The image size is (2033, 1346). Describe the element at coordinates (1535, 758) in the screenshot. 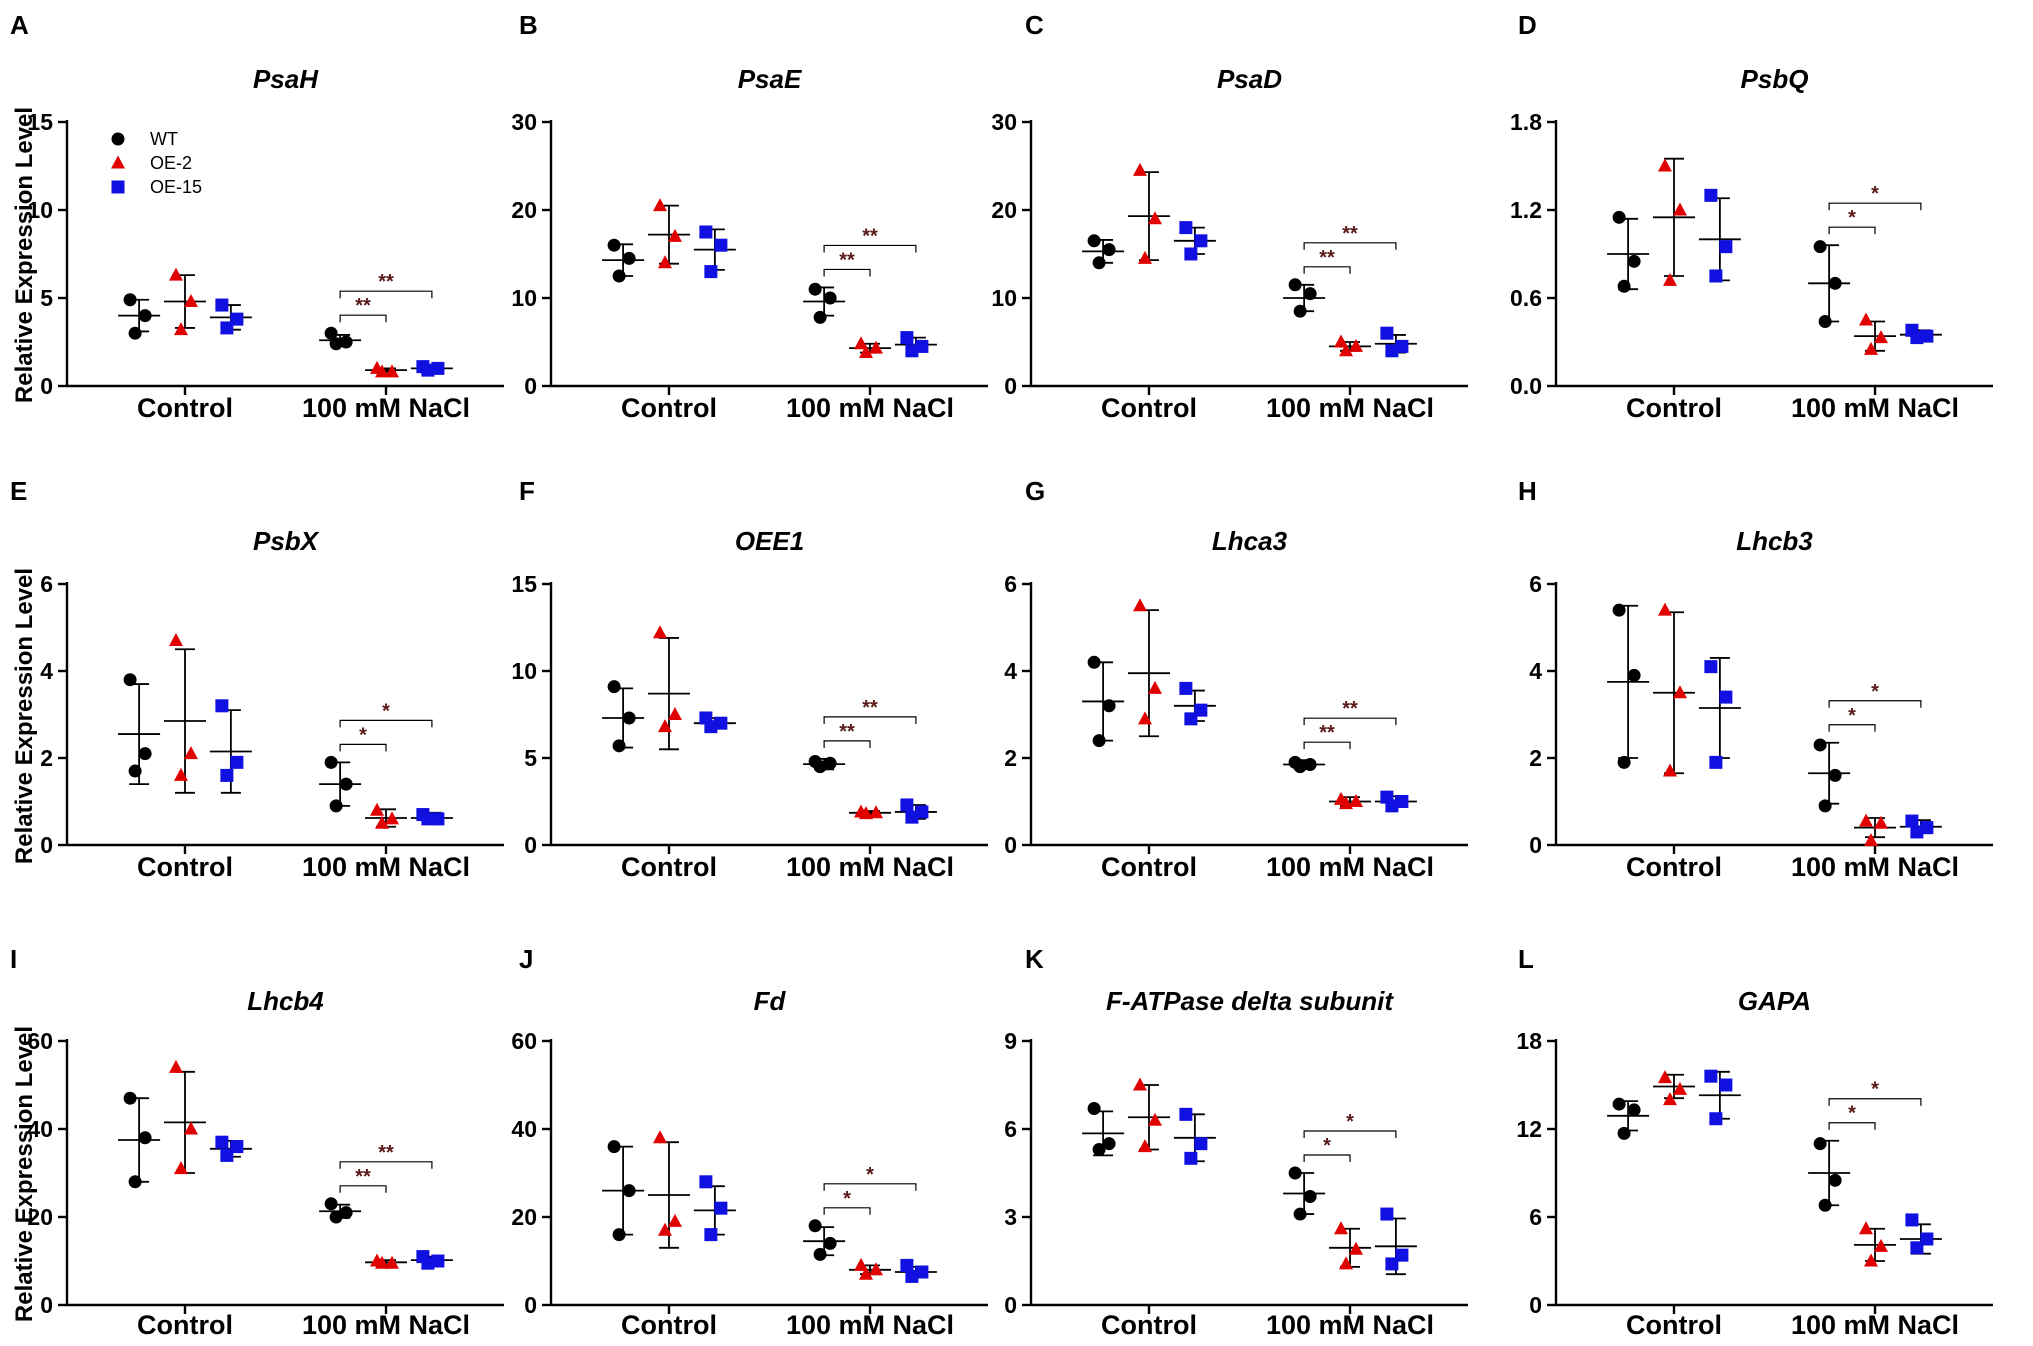

I see `y-tick-label: 2` at that location.